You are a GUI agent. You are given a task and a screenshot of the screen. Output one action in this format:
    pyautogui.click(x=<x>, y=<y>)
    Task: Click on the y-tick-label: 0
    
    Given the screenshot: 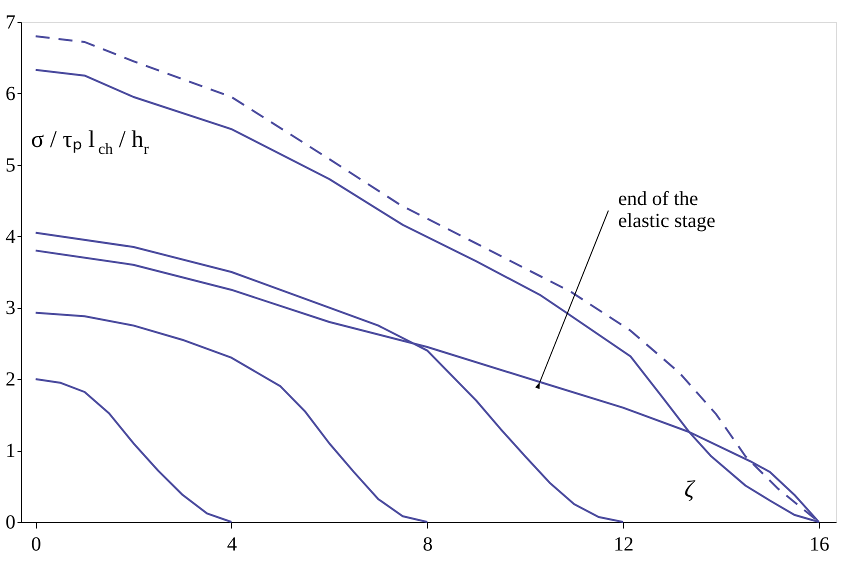 What is the action you would take?
    pyautogui.click(x=11, y=523)
    